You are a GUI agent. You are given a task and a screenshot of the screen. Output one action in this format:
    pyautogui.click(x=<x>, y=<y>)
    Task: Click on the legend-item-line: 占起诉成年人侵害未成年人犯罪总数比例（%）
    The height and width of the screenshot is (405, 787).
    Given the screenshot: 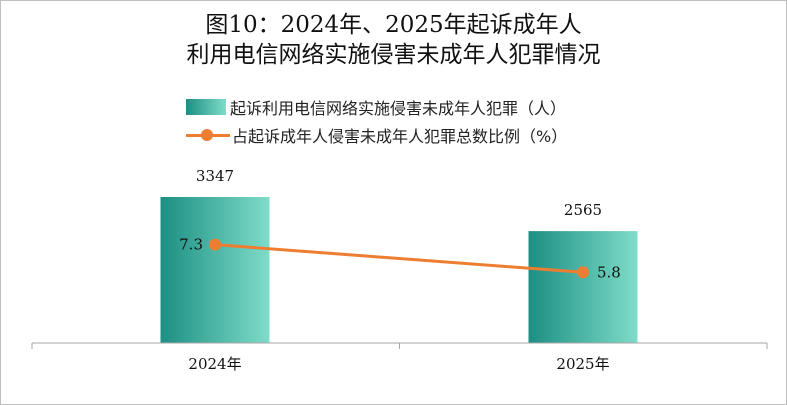 What is the action you would take?
    pyautogui.click(x=376, y=135)
    